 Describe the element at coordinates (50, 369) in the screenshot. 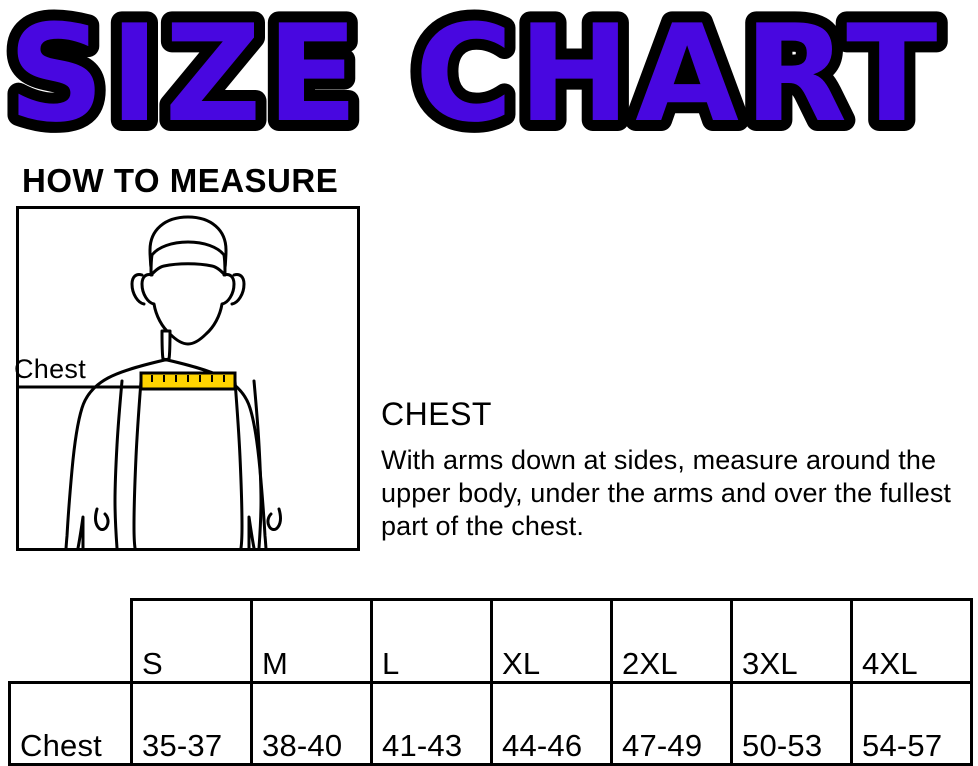

I see `chest-diagram-label: Chest` at that location.